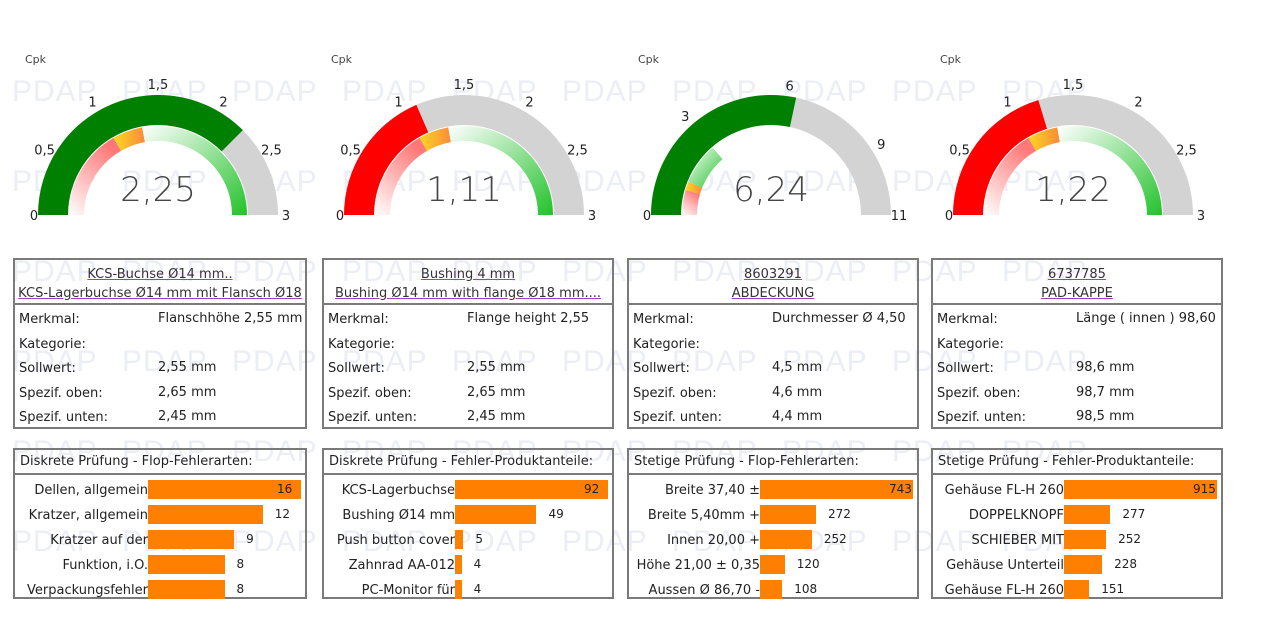  I want to click on bar-row: Kratzer auf der 9, so click(160, 540).